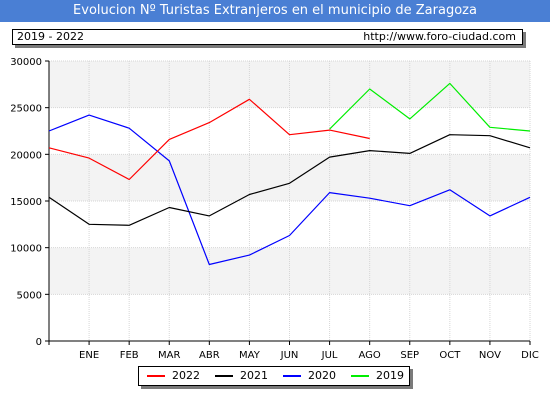  Describe the element at coordinates (254, 375) in the screenshot. I see `legend-label-2021: 2021` at that location.